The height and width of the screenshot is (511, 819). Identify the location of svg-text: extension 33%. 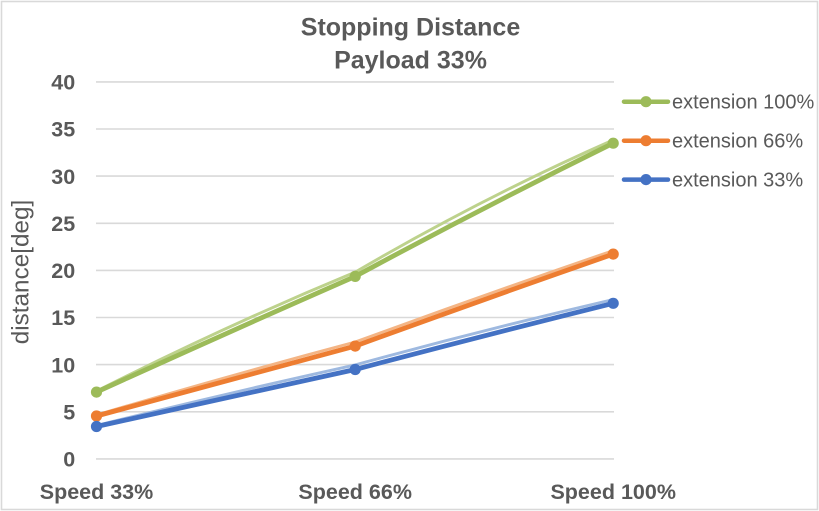
(737, 181).